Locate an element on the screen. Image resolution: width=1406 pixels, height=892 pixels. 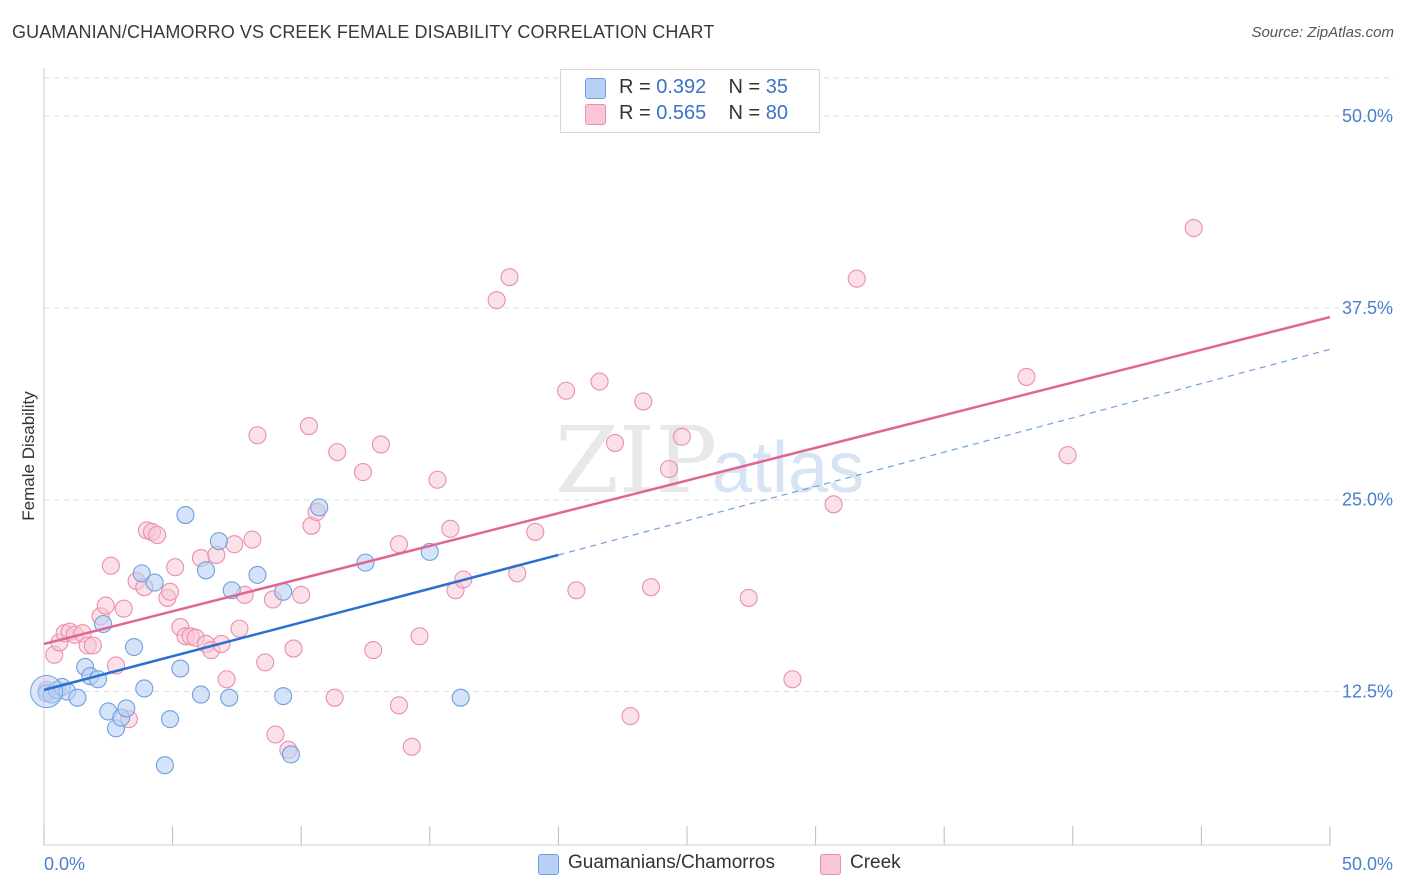
x-tick-labels: 0.0% 50.0% is located at coordinates (718, 864).